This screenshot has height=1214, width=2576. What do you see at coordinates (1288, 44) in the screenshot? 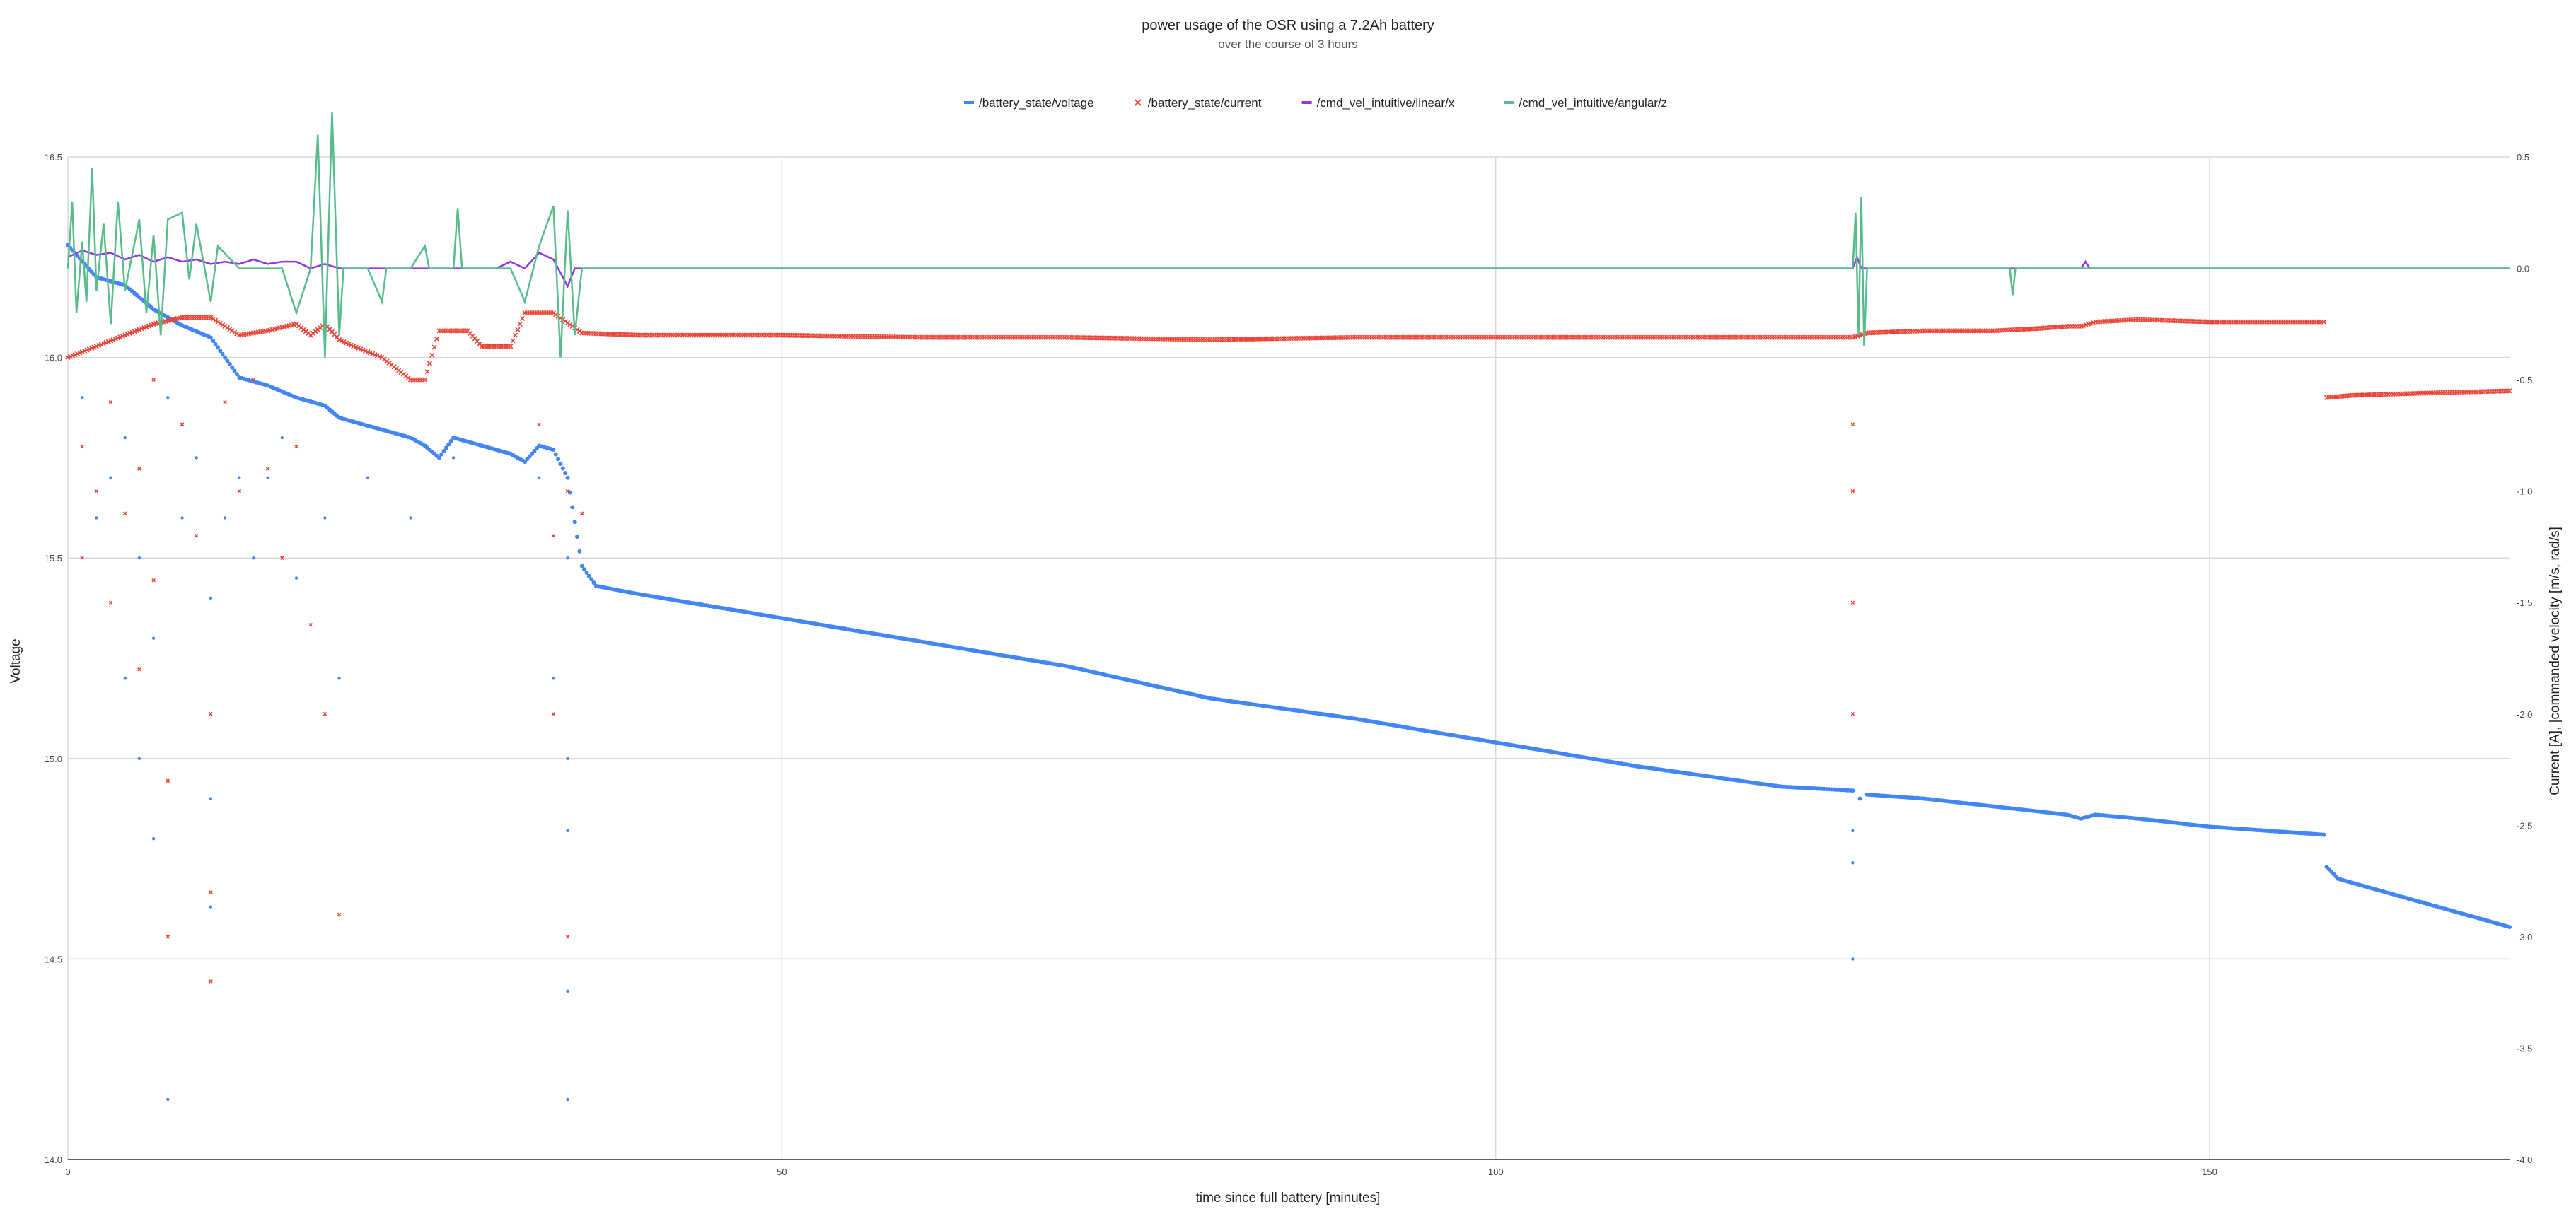
I see `chart-subtitle: over the course of 3 hours` at bounding box center [1288, 44].